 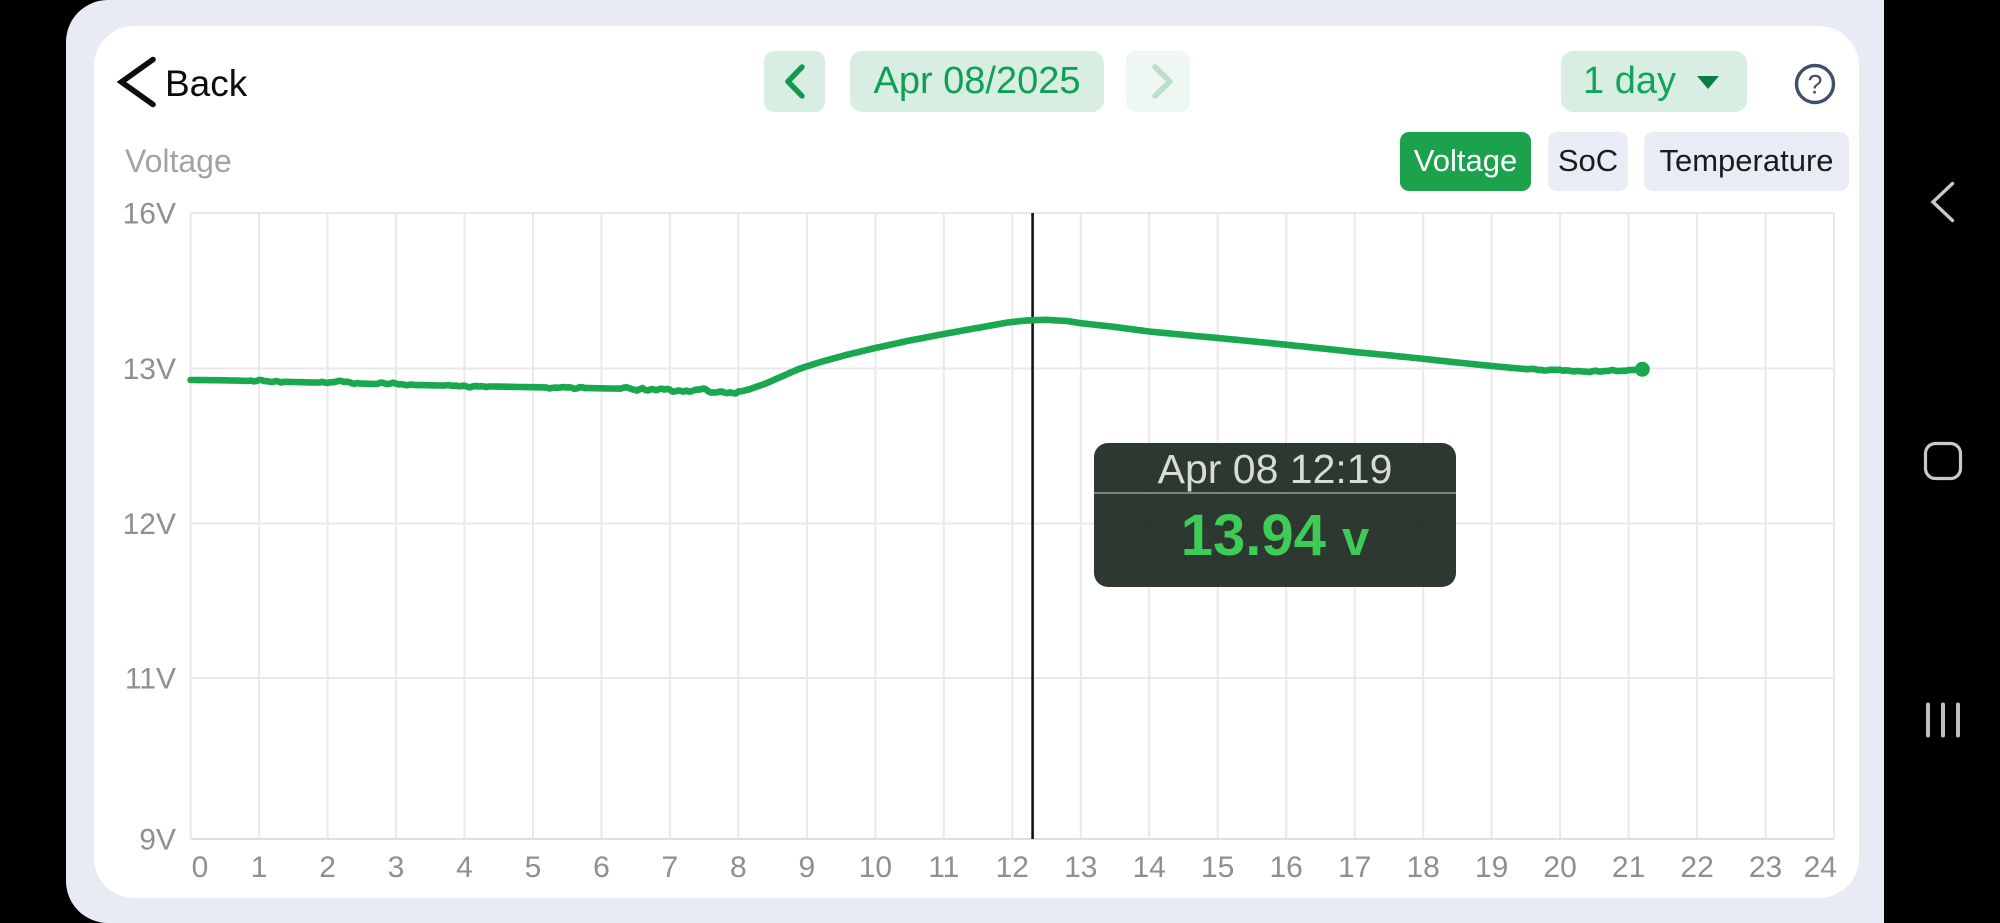 I want to click on svg-text: 19, so click(x=1491, y=867).